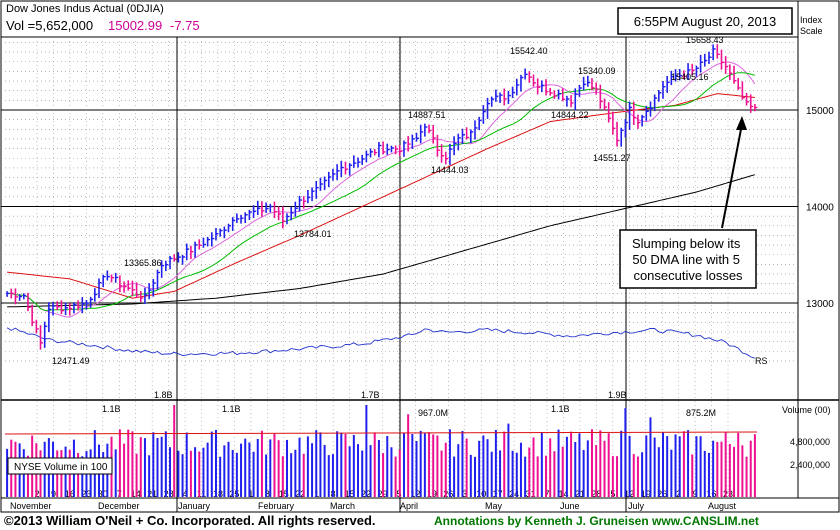 The width and height of the screenshot is (840, 530). What do you see at coordinates (811, 25) in the screenshot?
I see `index-scale-label: Index Scale` at bounding box center [811, 25].